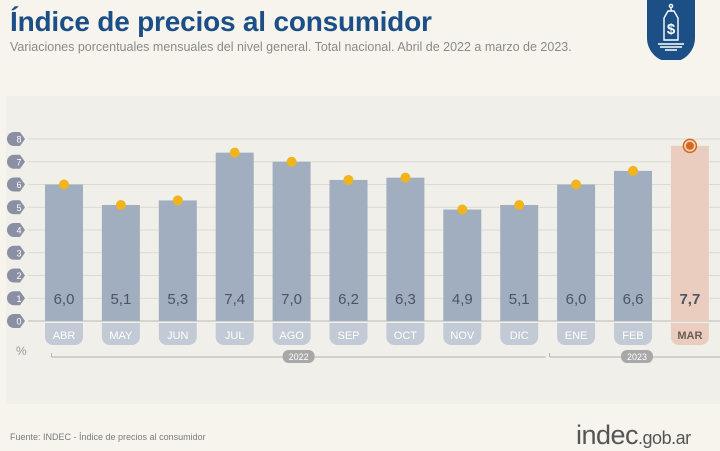  What do you see at coordinates (177, 299) in the screenshot?
I see `value-label: 5,3` at bounding box center [177, 299].